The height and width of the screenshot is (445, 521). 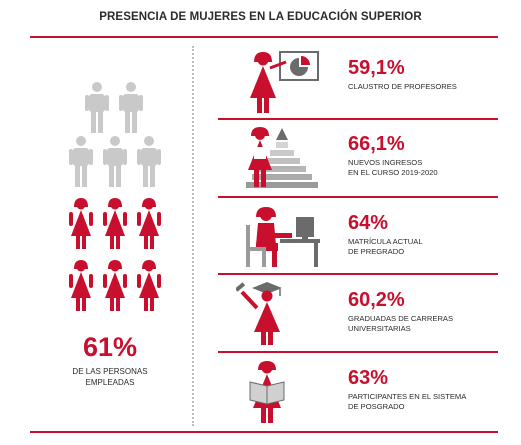 I want to click on employed-percent: 61%, so click(x=110, y=347).